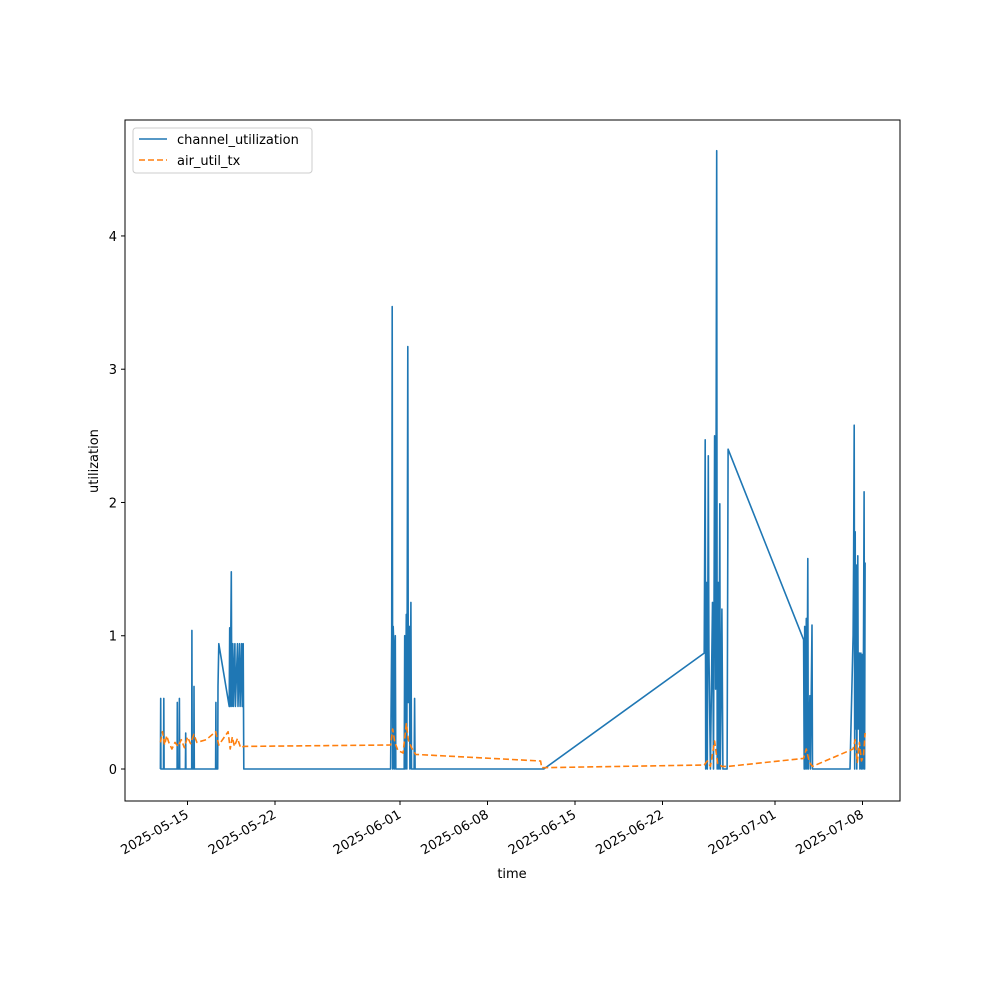 Image resolution: width=1000 pixels, height=1000 pixels. I want to click on x-axis-label: time, so click(511, 874).